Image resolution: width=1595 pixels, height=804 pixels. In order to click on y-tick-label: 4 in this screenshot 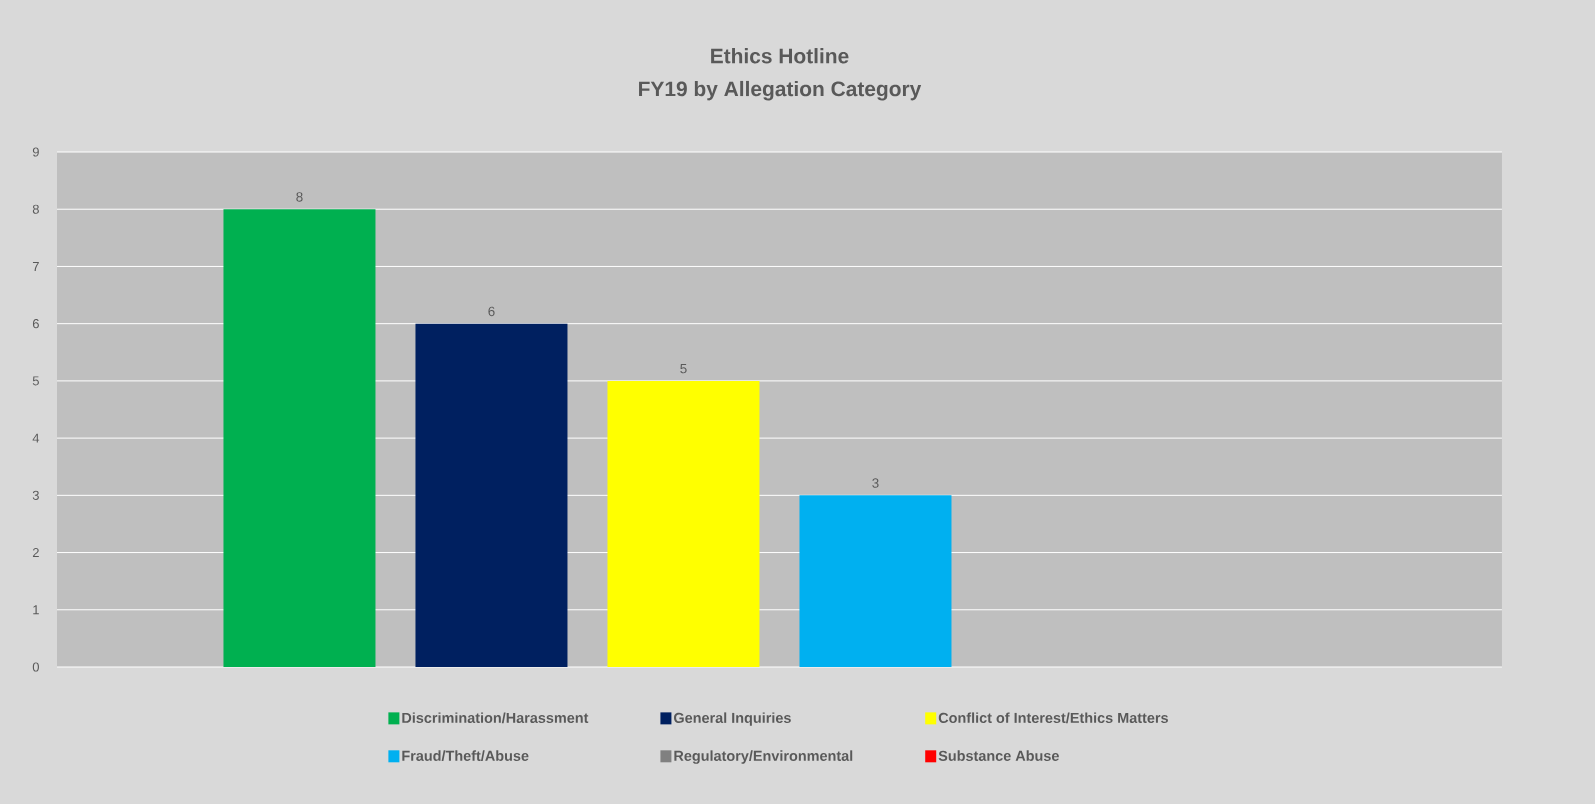, I will do `click(36, 438)`.